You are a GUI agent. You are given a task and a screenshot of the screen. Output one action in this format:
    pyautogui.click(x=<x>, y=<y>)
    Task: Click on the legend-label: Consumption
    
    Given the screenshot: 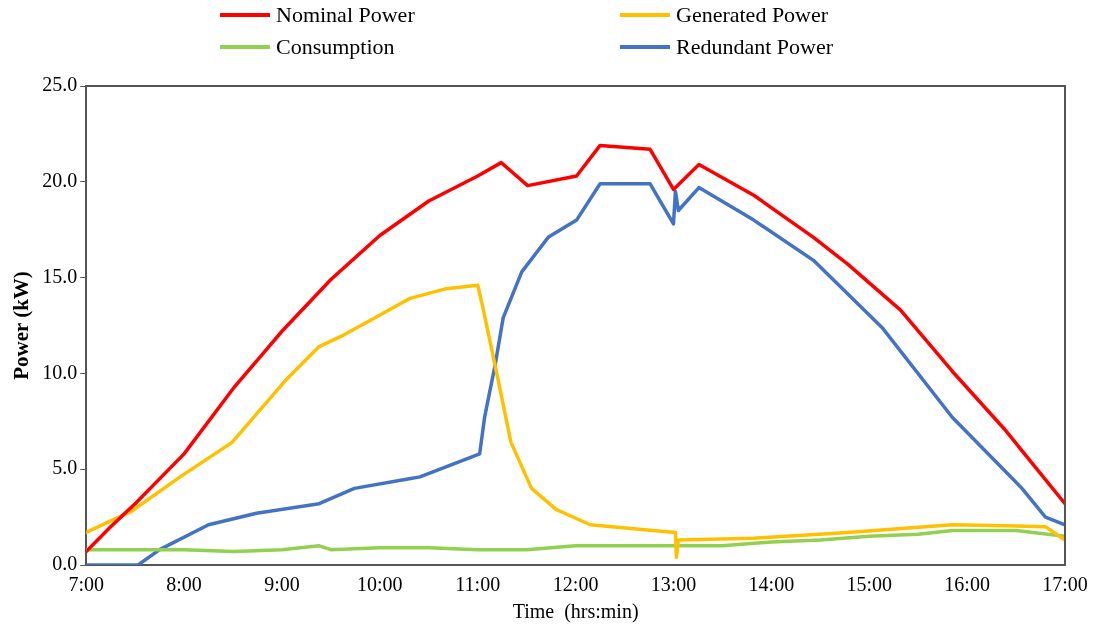 What is the action you would take?
    pyautogui.click(x=335, y=47)
    